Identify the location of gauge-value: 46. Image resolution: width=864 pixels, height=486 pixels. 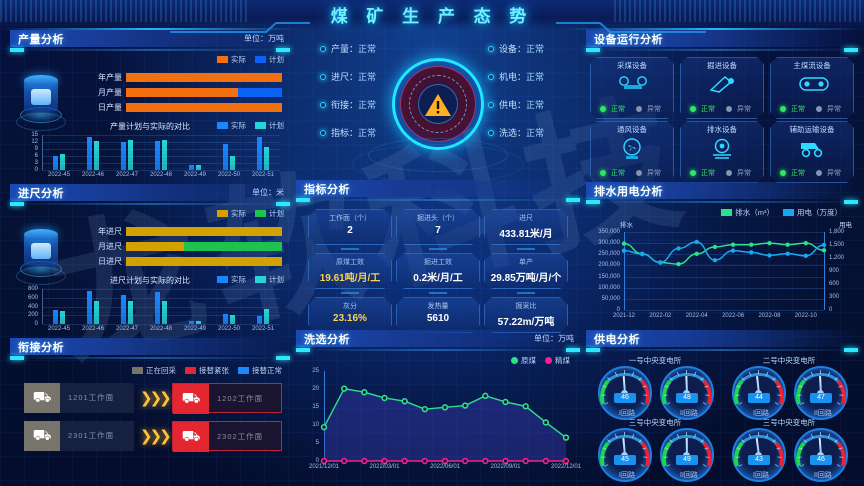
(625, 398).